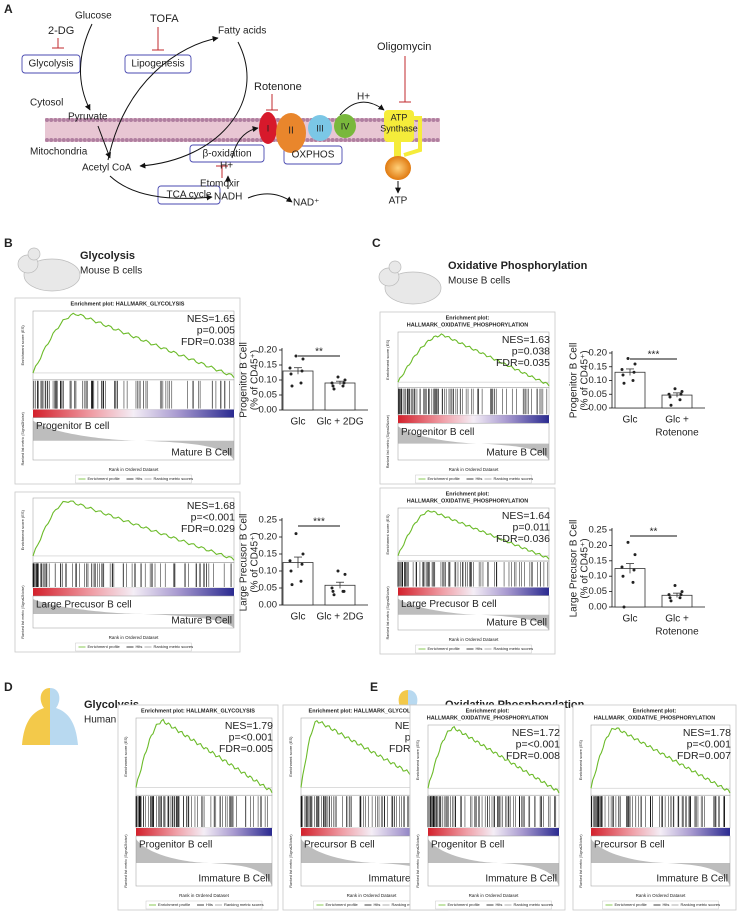  Describe the element at coordinates (50, 64) in the screenshot. I see `label: Glycolysis` at that location.